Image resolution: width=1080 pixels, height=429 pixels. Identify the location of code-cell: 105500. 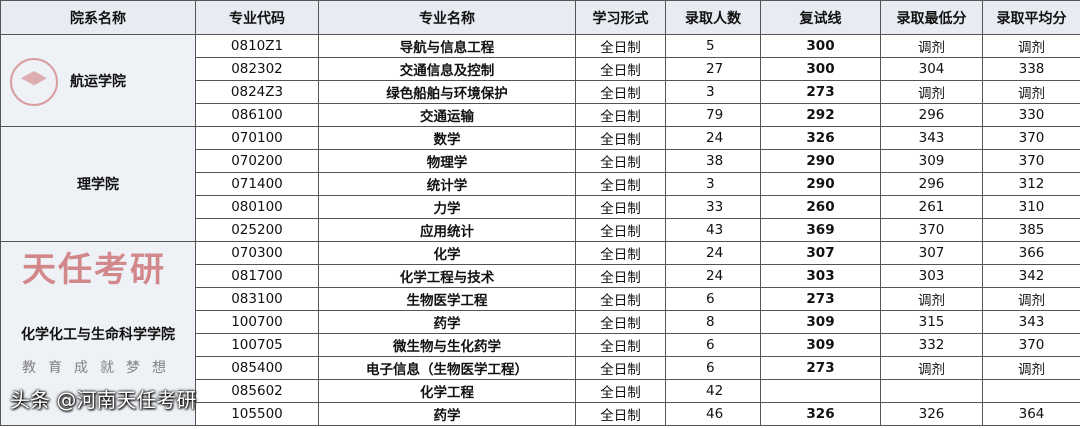
(257, 414).